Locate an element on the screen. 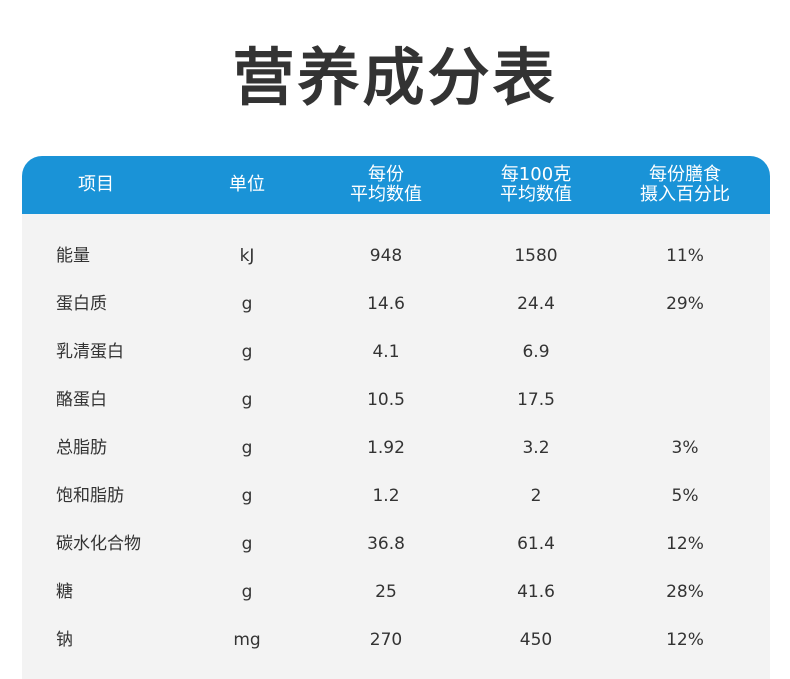 This screenshot has height=679, width=790. row-name: 能量 is located at coordinates (73, 256).